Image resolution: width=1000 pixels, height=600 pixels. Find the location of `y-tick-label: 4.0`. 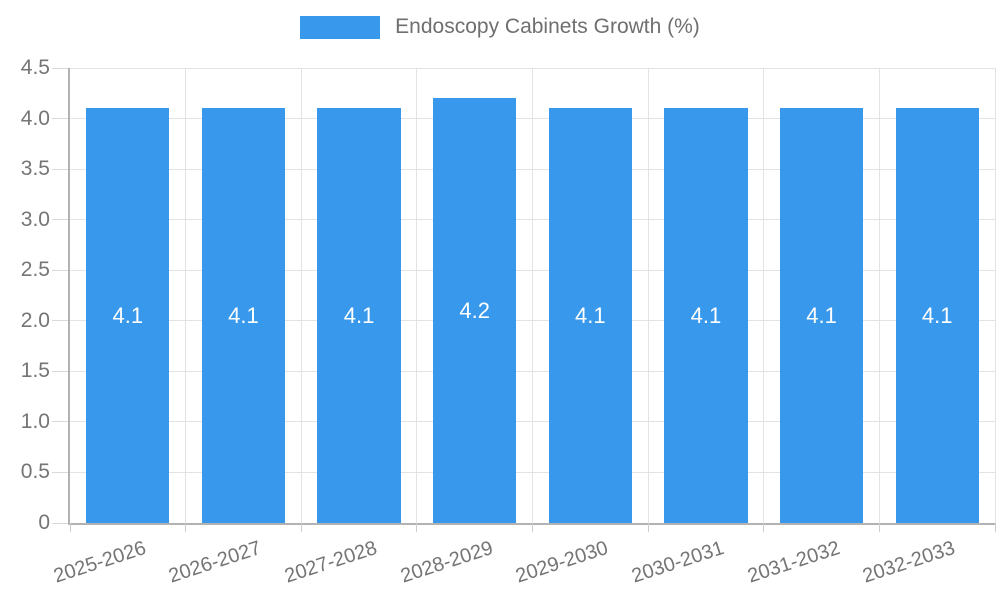

y-tick-label: 4.0 is located at coordinates (35, 118).